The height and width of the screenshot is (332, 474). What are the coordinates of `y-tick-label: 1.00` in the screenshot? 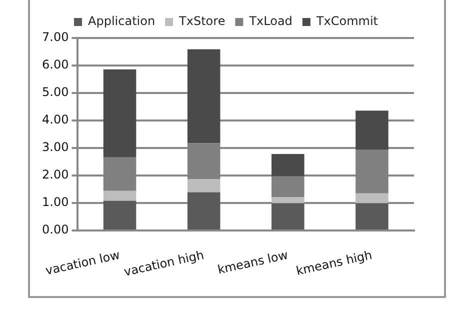 It's located at (55, 202).